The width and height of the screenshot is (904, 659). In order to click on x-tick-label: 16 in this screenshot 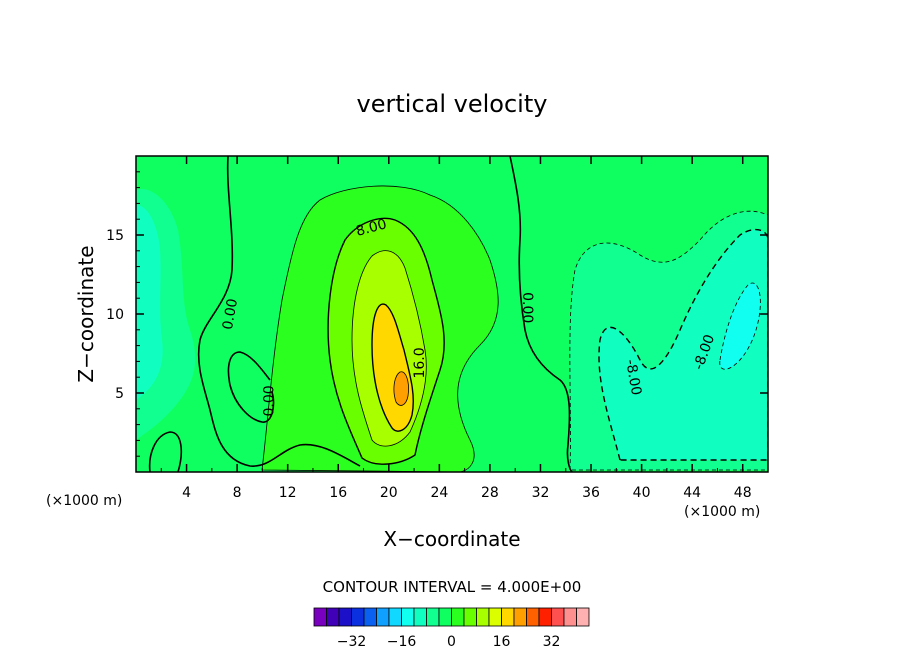, I will do `click(338, 493)`.